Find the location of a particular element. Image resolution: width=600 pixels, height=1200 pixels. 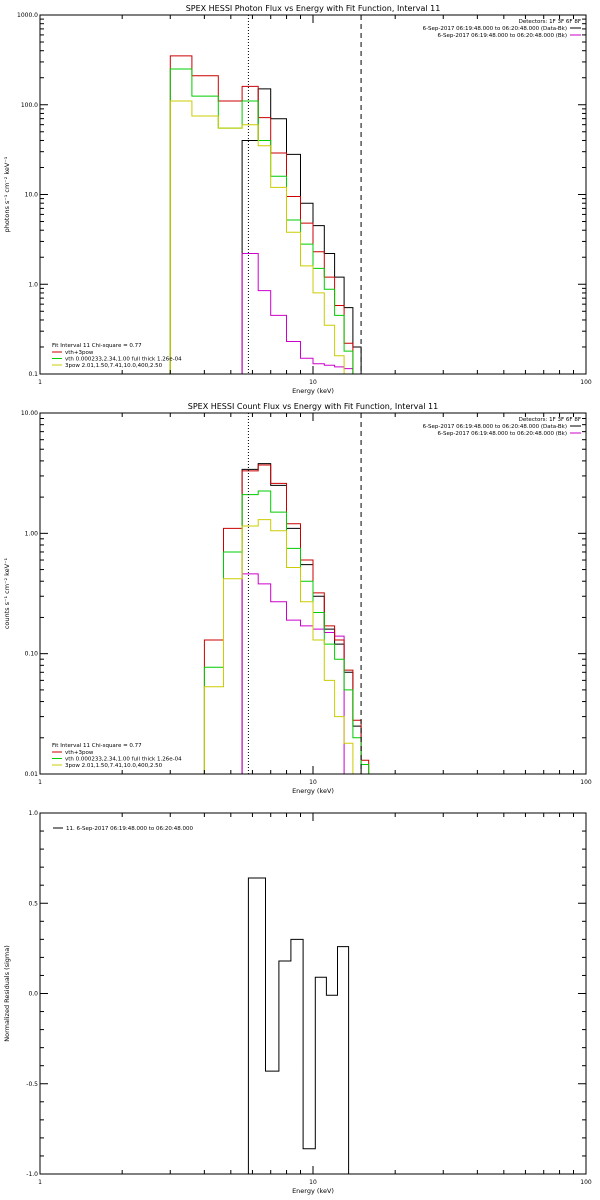

y-axis-label: Normalized Residuals (sigma) is located at coordinates (7, 993).